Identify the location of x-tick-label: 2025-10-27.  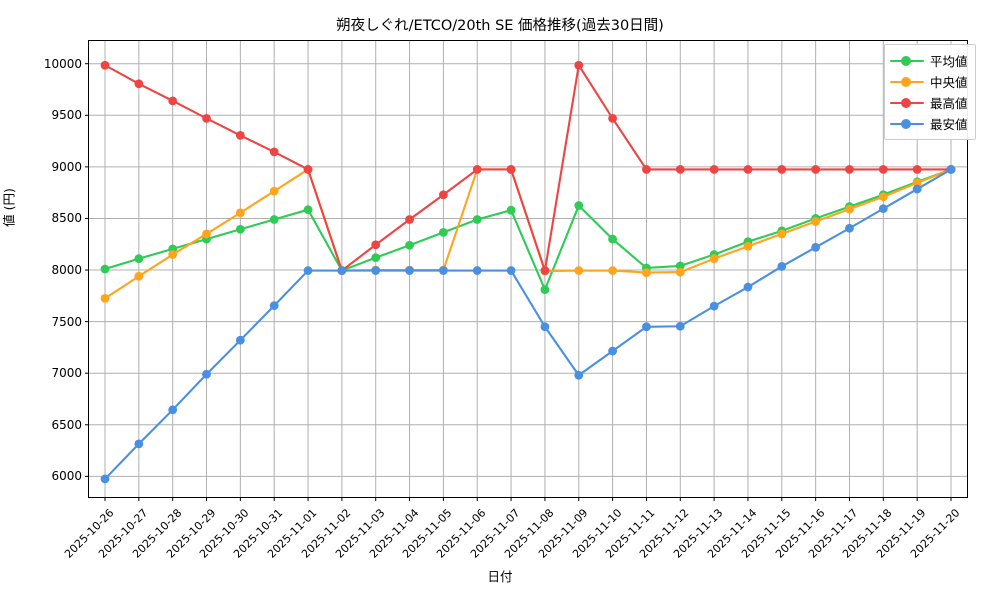
(123, 533).